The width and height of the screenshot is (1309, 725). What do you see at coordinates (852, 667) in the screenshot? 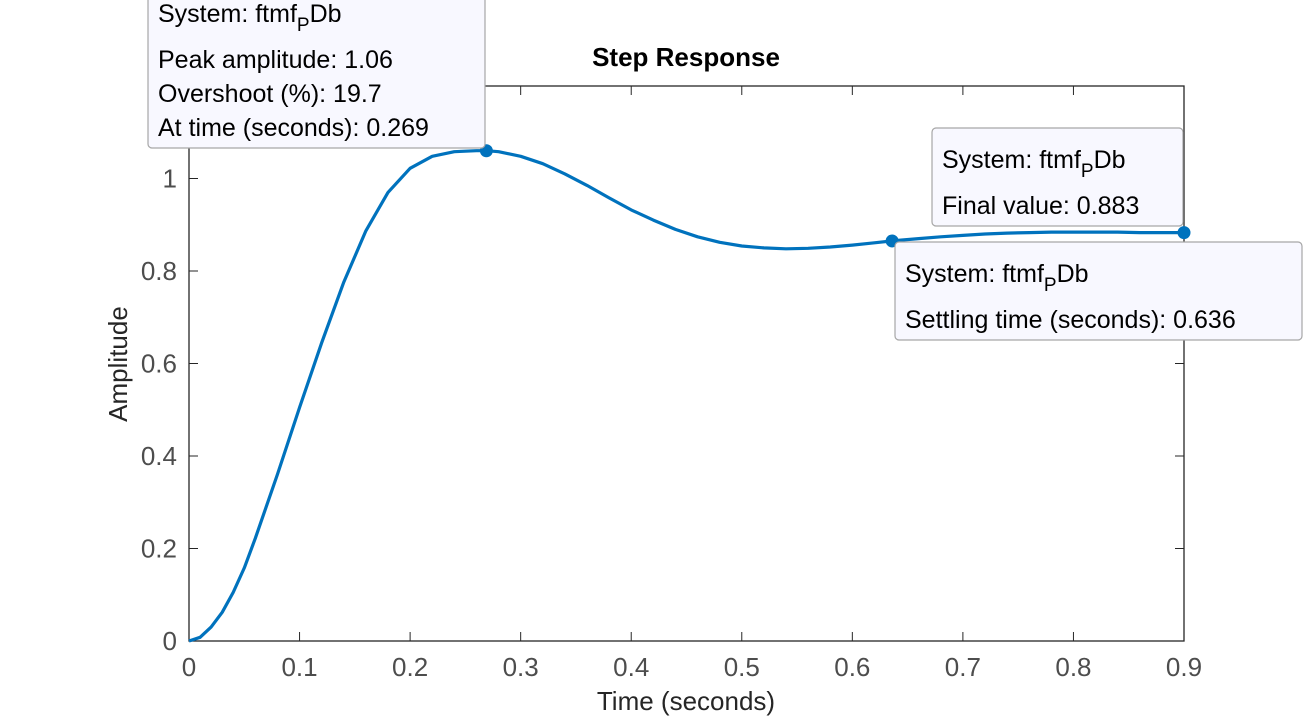
I see `x-tick-label: 0.6` at bounding box center [852, 667].